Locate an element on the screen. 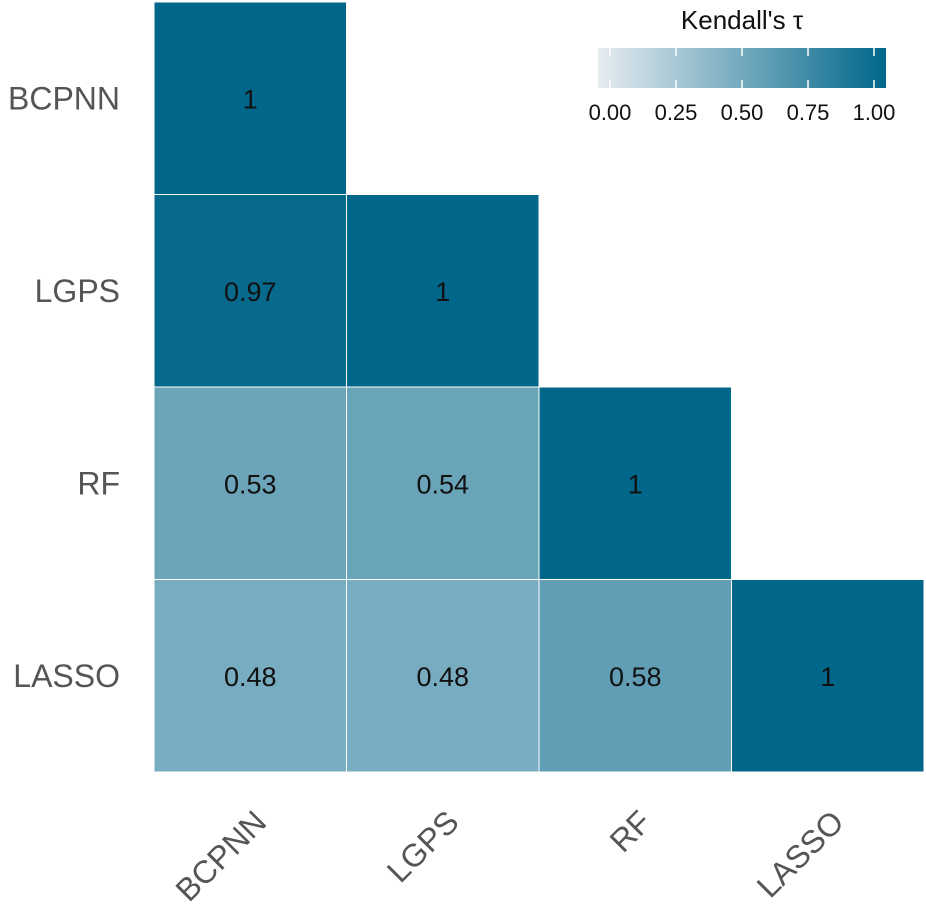  cell-value-label-bcpnn-lgps: 0.97 is located at coordinates (250, 292).